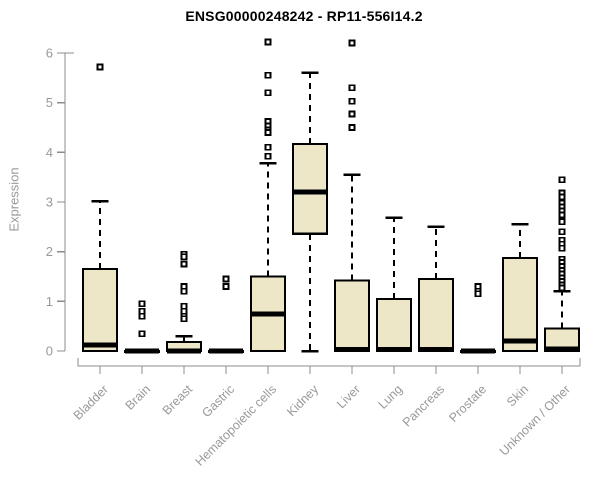 Image resolution: width=600 pixels, height=500 pixels. I want to click on x-tick-label: Prostate, so click(467, 403).